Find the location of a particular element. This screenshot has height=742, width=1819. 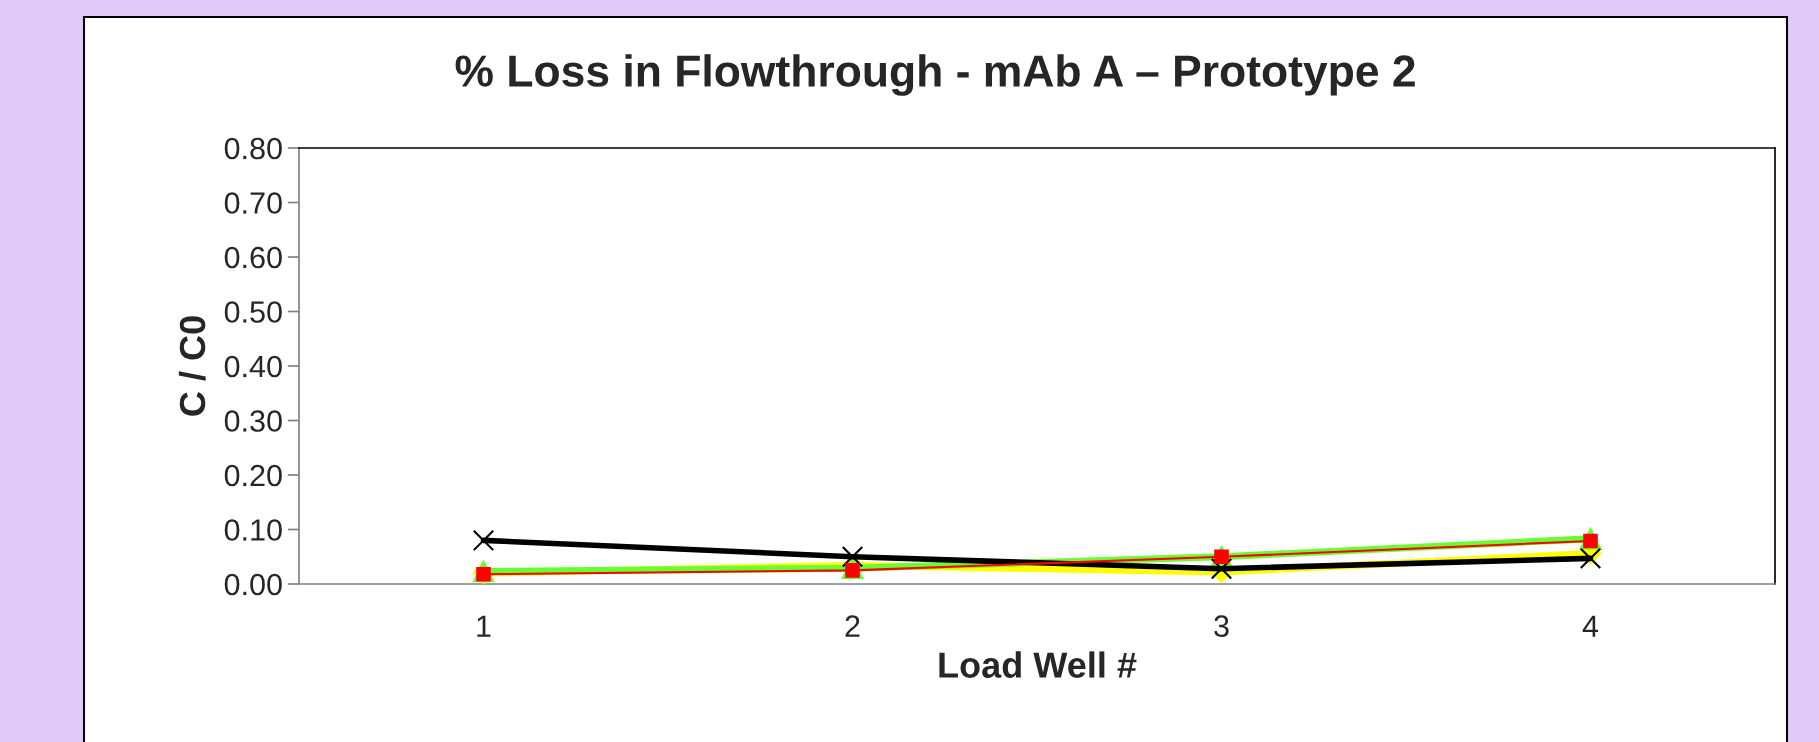

chart-title: % Loss in Flowthrough - mAb A – Prototype 2 is located at coordinates (935, 75).